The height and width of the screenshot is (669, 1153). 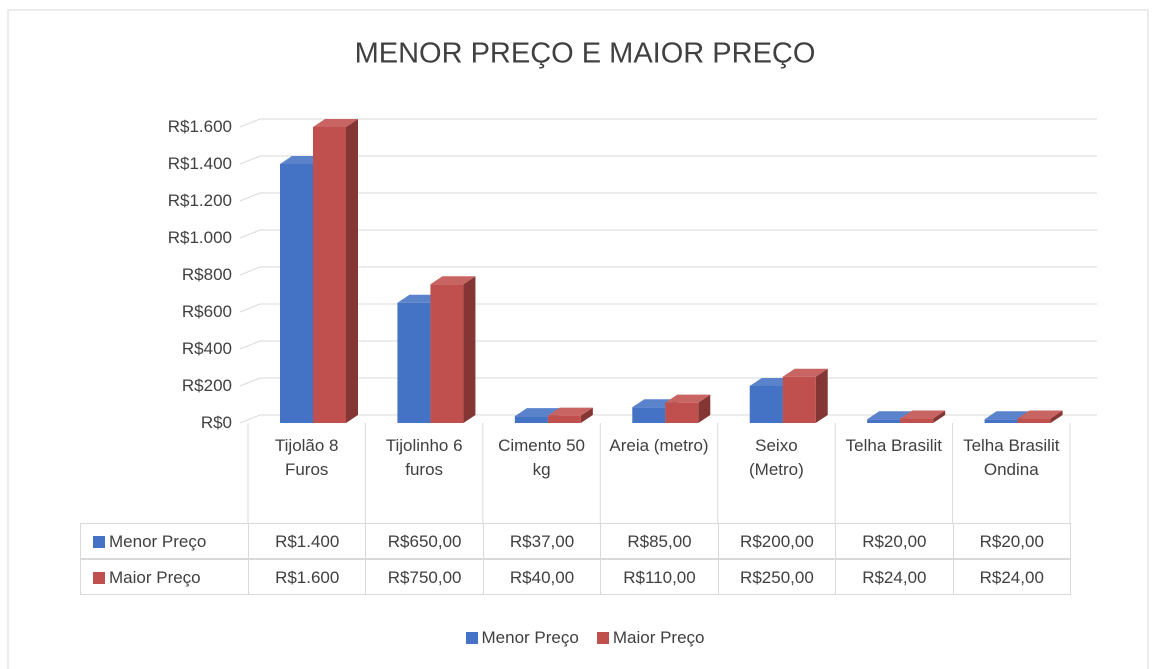 What do you see at coordinates (658, 637) in the screenshot?
I see `legend-label: Maior Preço` at bounding box center [658, 637].